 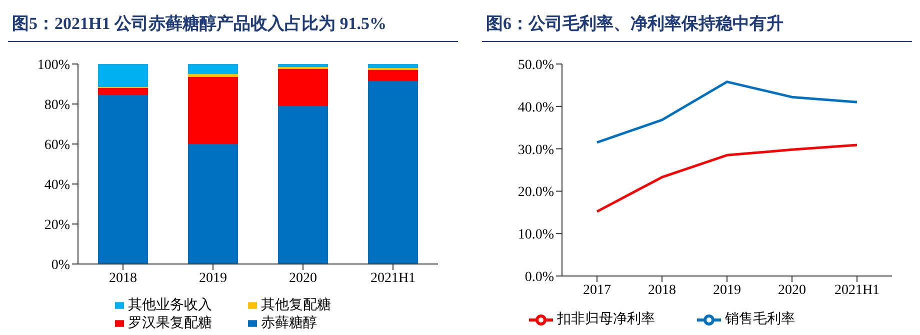 I want to click on legend-label: 罗汉果复配糖, so click(x=170, y=323).